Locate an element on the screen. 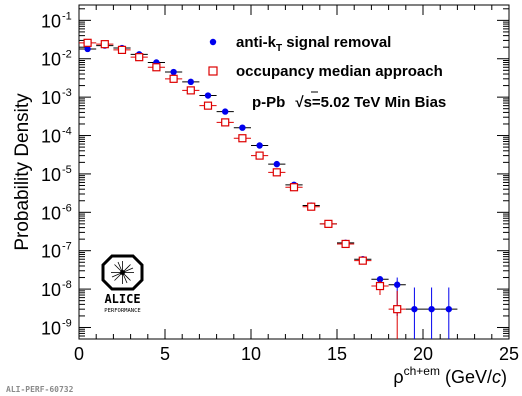 Image resolution: width=522 pixels, height=396 pixels. collision-annotation: p-Pb √s=5.02 TeV Min Bias is located at coordinates (349, 102).